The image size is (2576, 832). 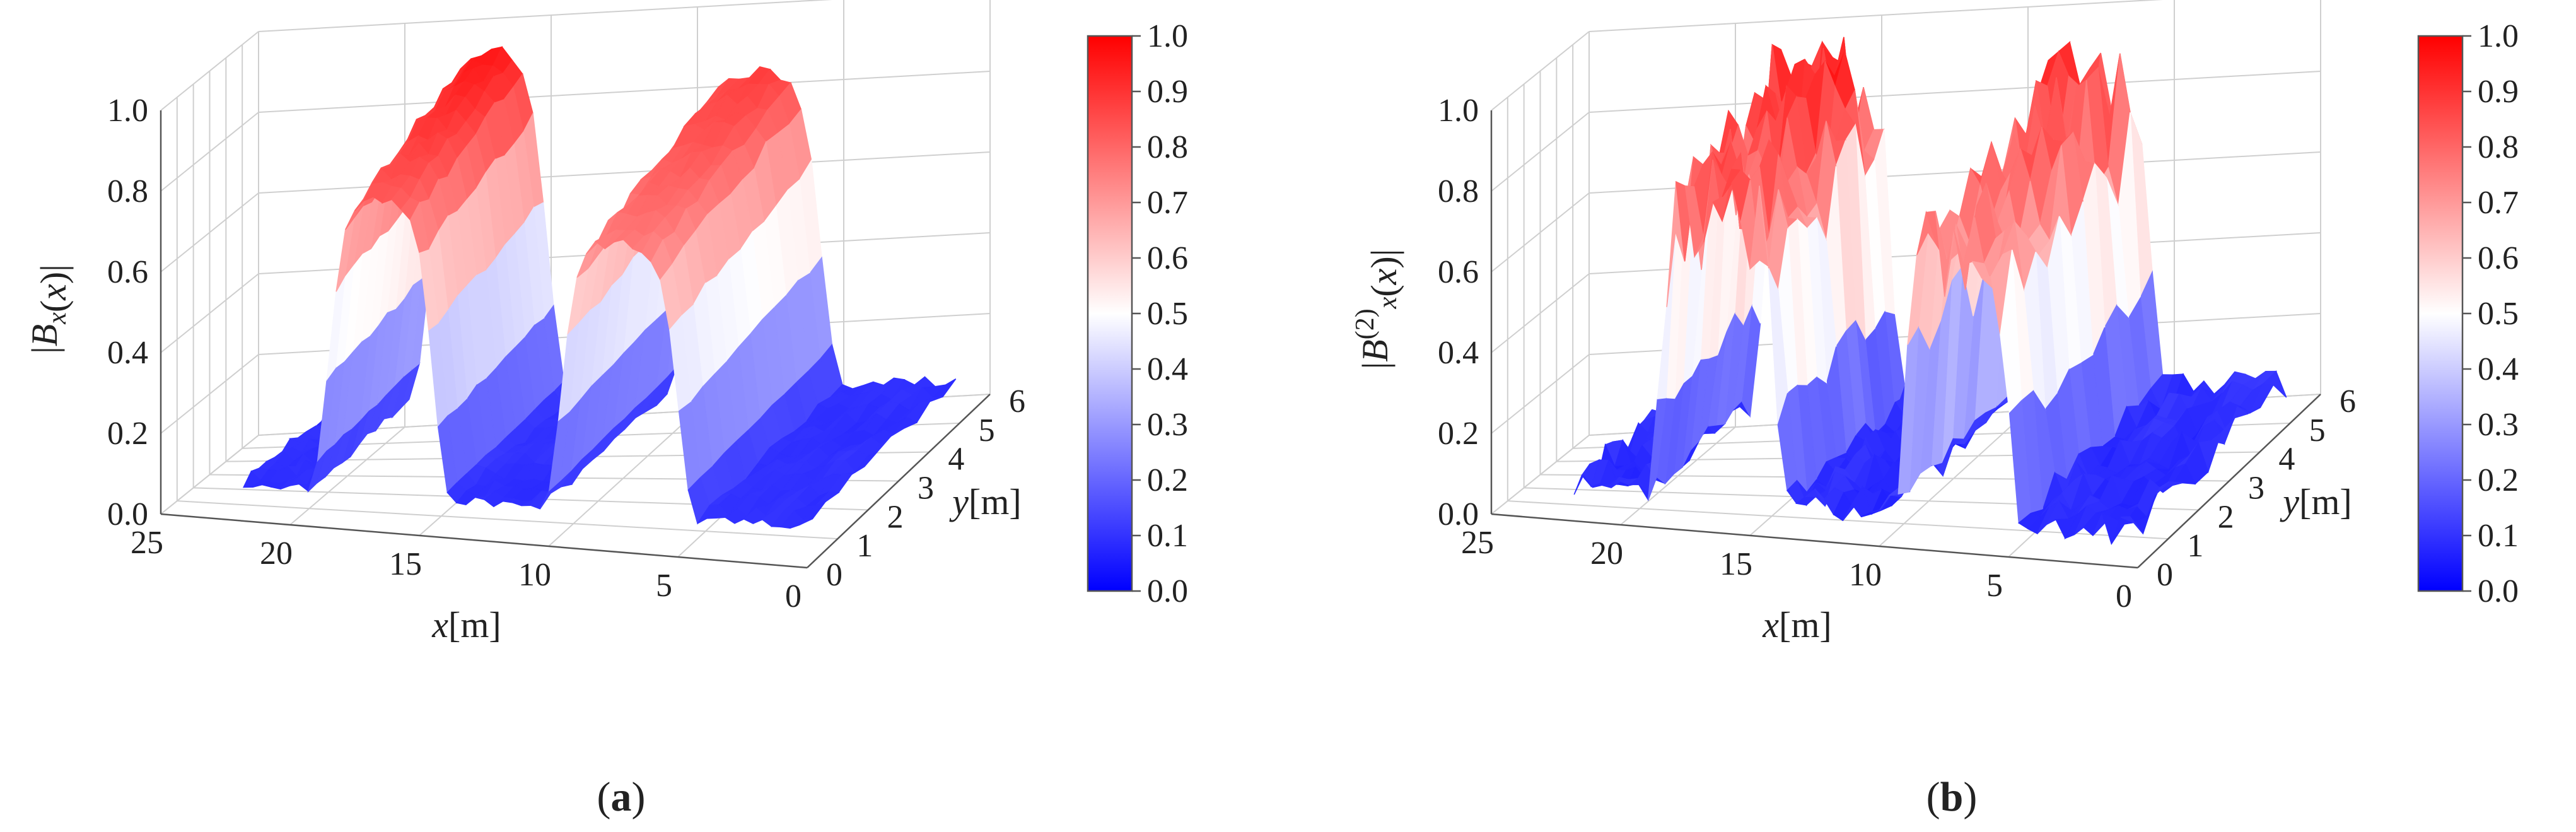 I want to click on y-axis-var: y, so click(x=959, y=501).